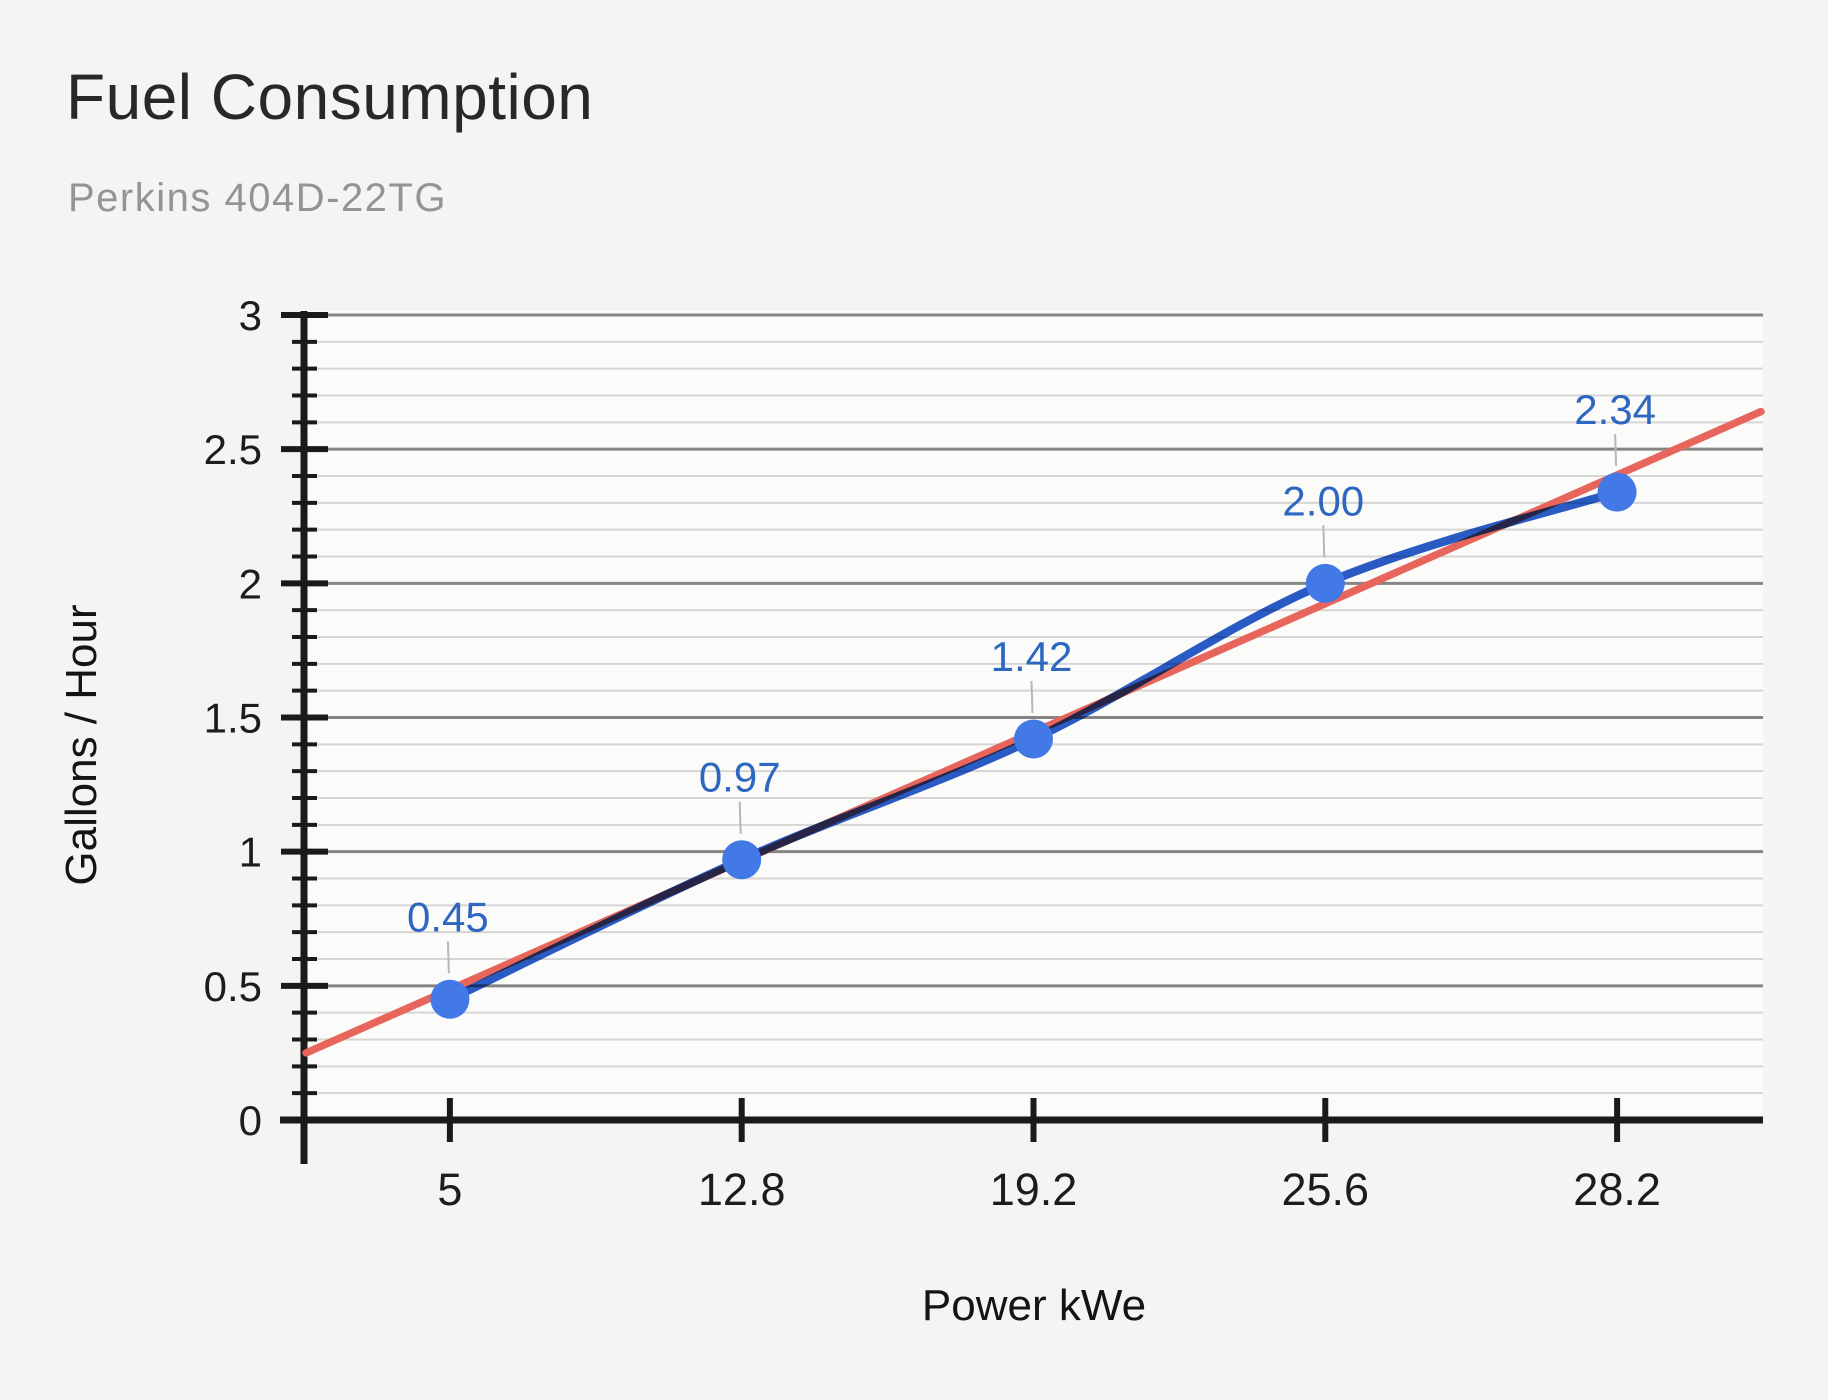 The image size is (1828, 1400). I want to click on y-tick-label: 1, so click(250, 852).